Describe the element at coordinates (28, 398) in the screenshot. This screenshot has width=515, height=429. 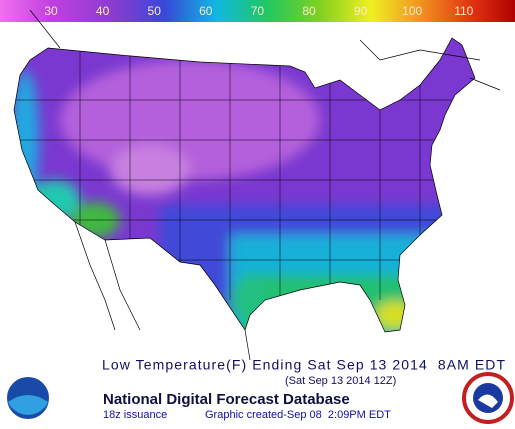
I see `noaa-logo` at that location.